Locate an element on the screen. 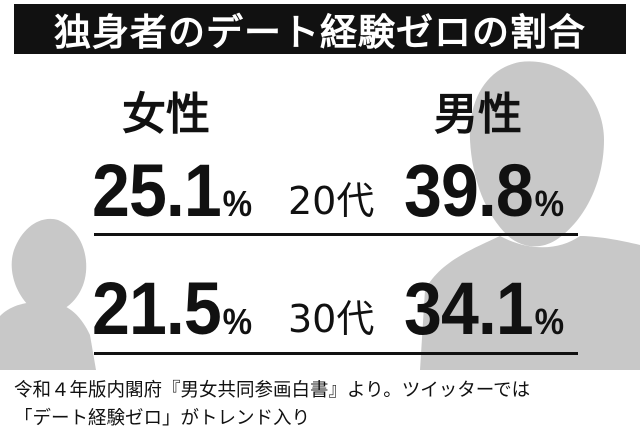 The width and height of the screenshot is (640, 437). page-title: 独身者のデート経験ゼロの割合 is located at coordinates (320, 32).